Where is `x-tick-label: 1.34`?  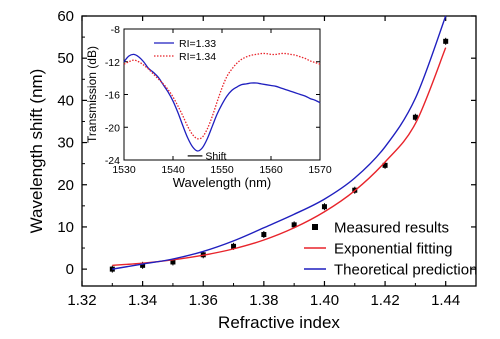
x-tick-label: 1.34 is located at coordinates (142, 300).